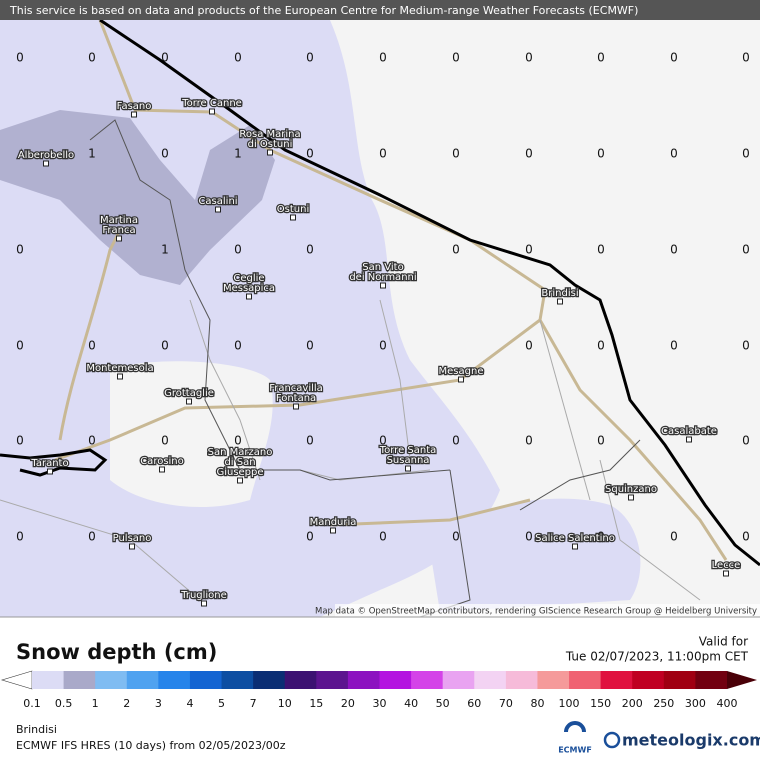 The height and width of the screenshot is (760, 760). Describe the element at coordinates (742, 680) in the screenshot. I see `scale-end` at that location.